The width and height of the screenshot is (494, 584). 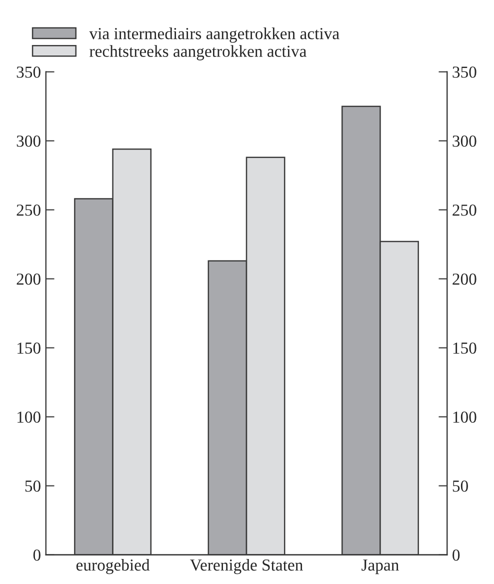 What do you see at coordinates (380, 567) in the screenshot?
I see `x-tick-label: Japan` at bounding box center [380, 567].